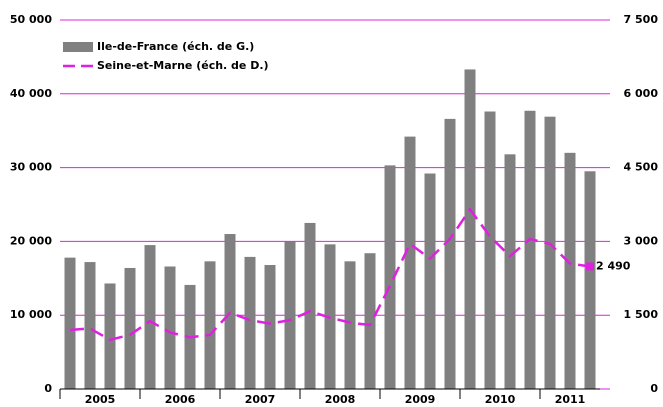 The height and width of the screenshot is (407, 663). Describe the element at coordinates (175, 46) in the screenshot. I see `legend-label: Ile-de-France (éch. de G.)` at that location.